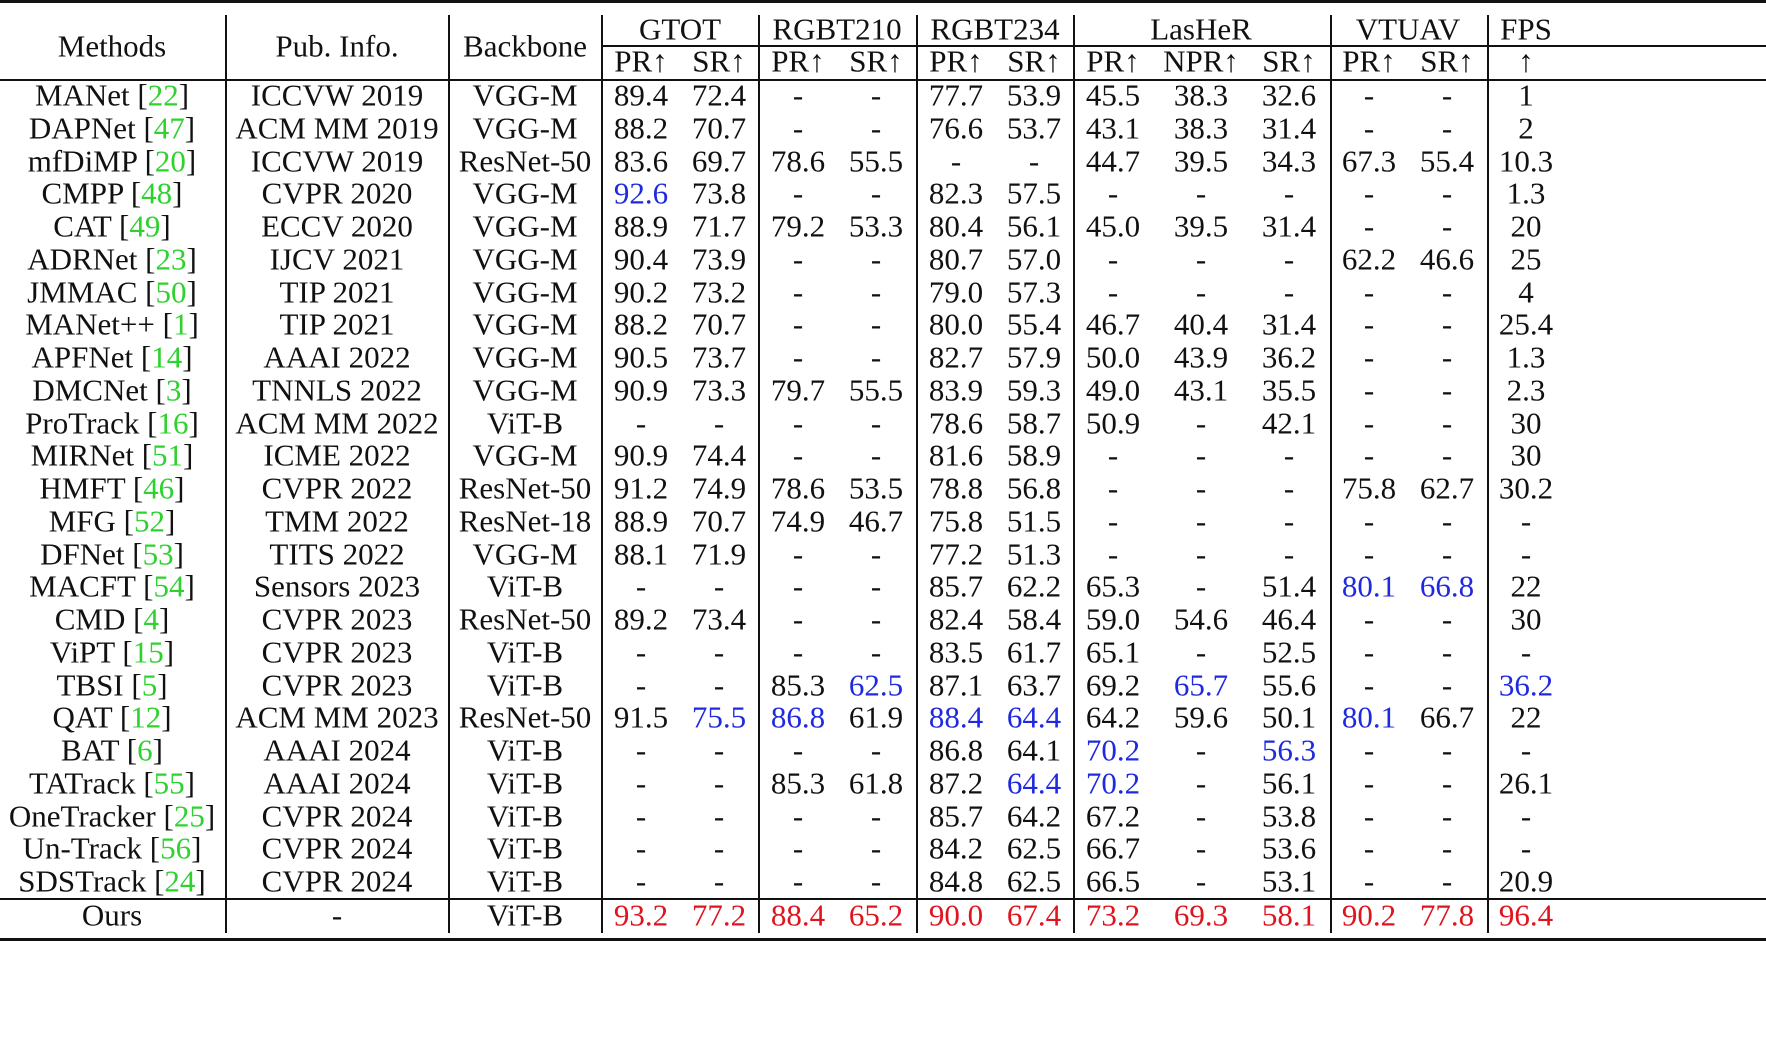 The height and width of the screenshot is (1063, 1766). What do you see at coordinates (1289, 160) in the screenshot?
I see `metric-cell: 34.3` at bounding box center [1289, 160].